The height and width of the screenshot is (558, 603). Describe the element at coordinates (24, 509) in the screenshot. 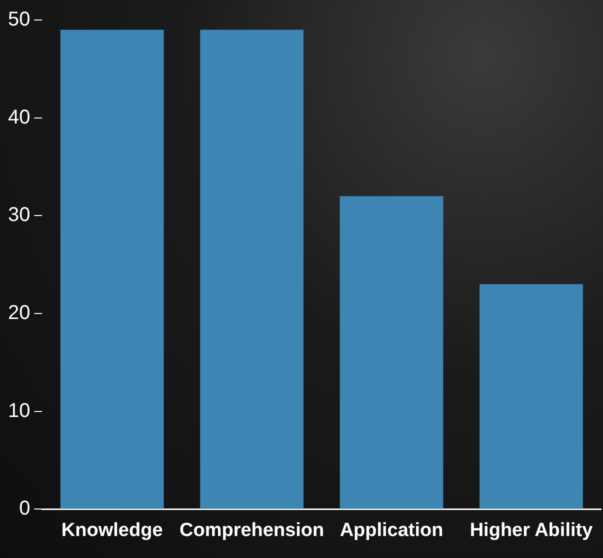

I see `y-tick-label: 0` at that location.